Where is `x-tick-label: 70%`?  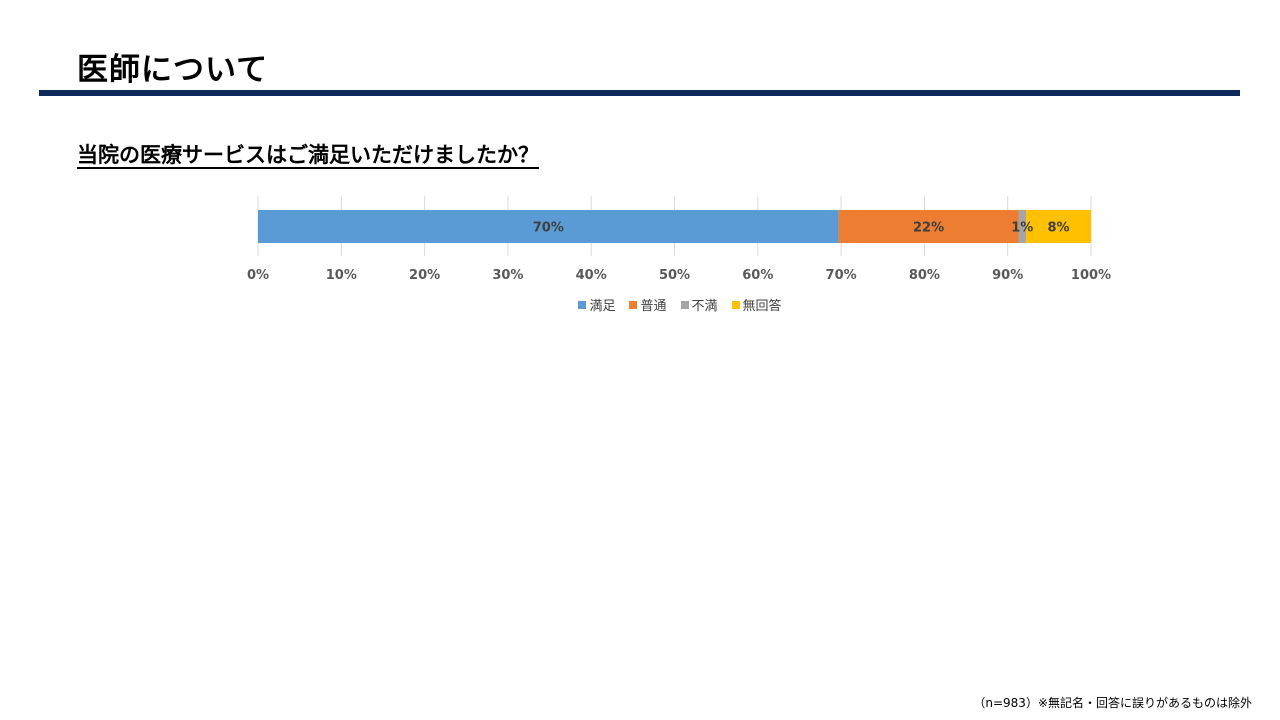 x-tick-label: 70% is located at coordinates (841, 275).